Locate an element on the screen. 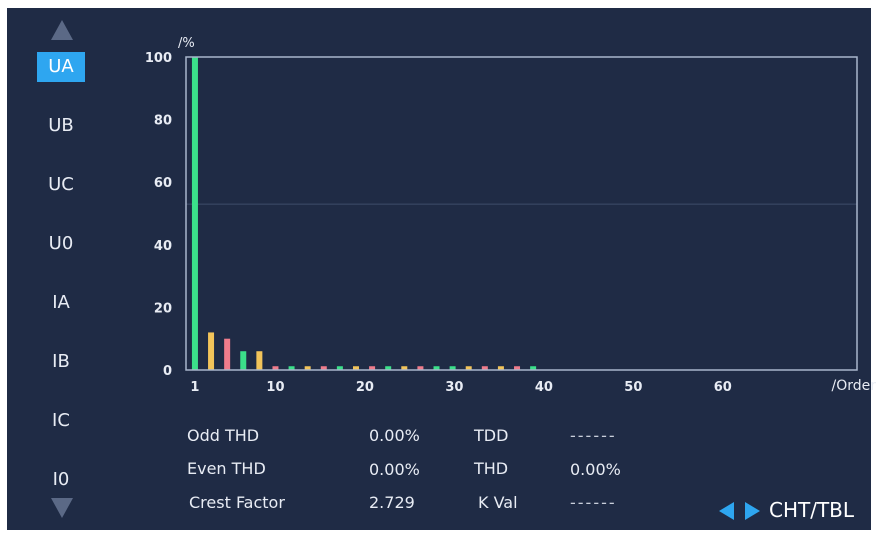  sidebar-item-ib: IB is located at coordinates (61, 361).